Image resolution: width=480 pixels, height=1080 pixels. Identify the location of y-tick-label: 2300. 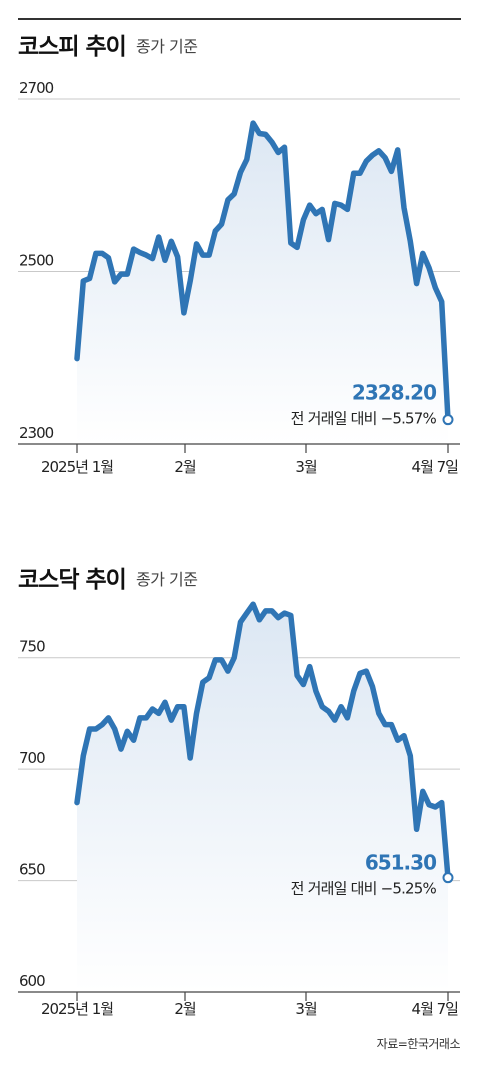
(36, 433).